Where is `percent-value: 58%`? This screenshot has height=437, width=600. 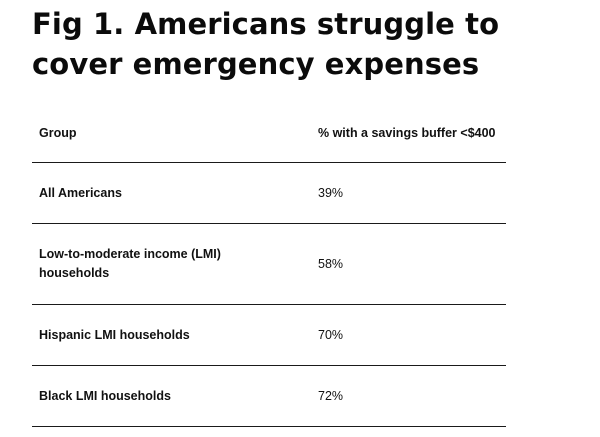 percent-value: 58% is located at coordinates (331, 263).